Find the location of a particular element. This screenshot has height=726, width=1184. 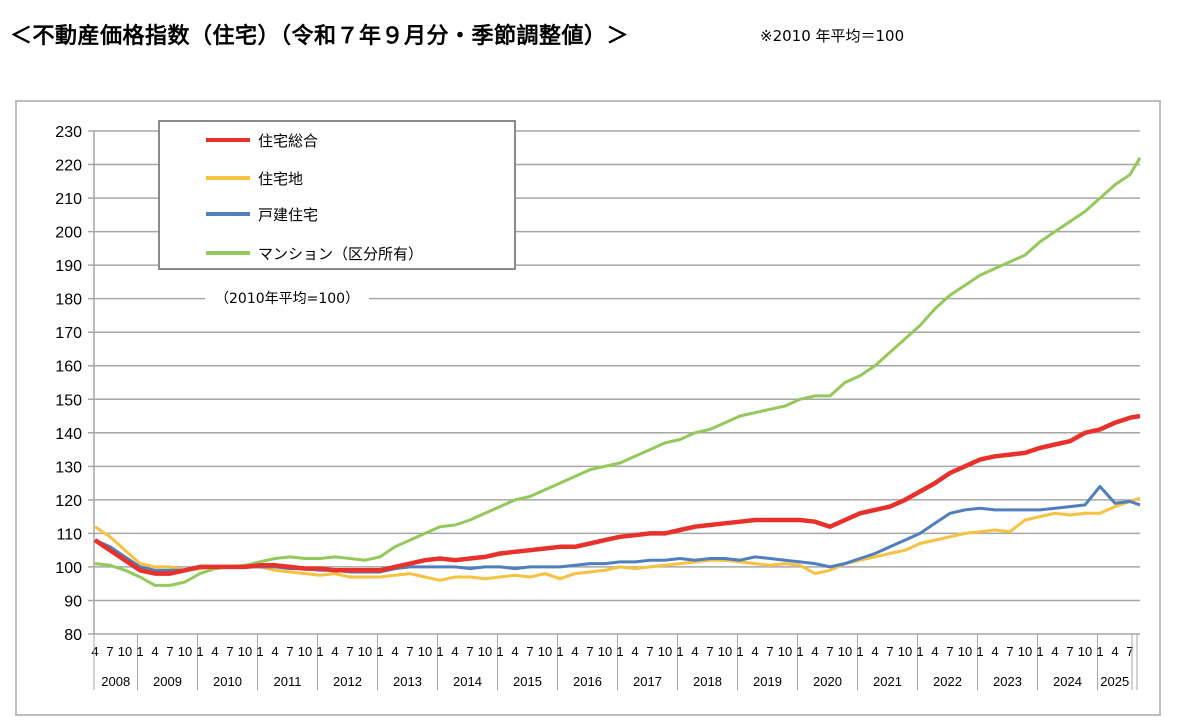

legend-swatch-house is located at coordinates (228, 214).